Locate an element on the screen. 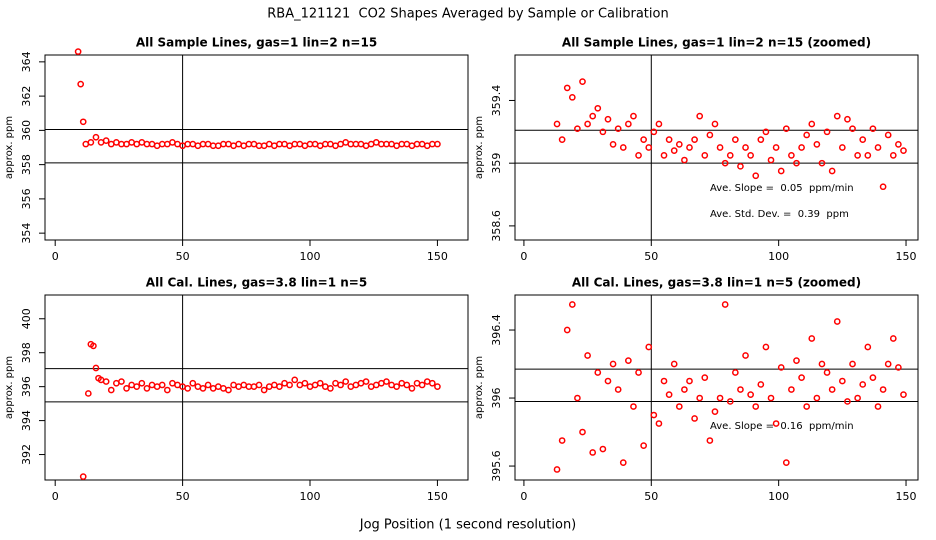  y-tick-label: 360 is located at coordinates (26, 130).